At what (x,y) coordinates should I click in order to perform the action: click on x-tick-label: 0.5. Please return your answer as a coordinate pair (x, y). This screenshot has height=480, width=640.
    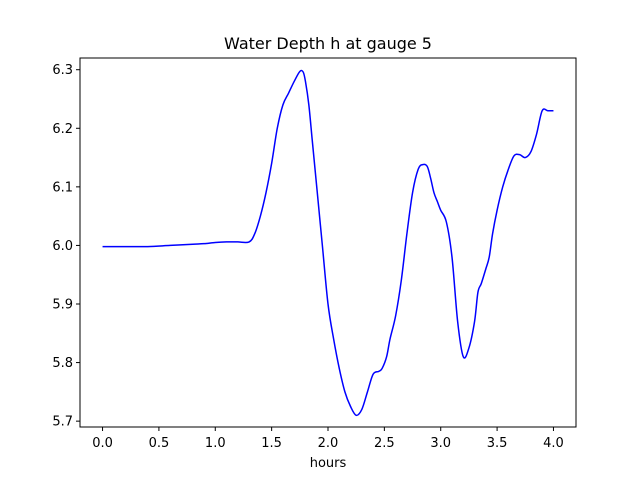
    Looking at the image, I should click on (159, 443).